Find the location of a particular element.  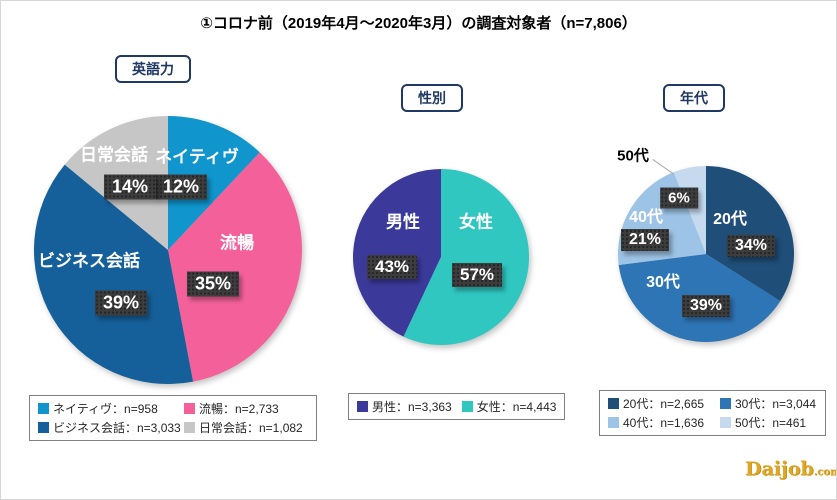

legend-item: 男性：n=3,363 is located at coordinates (404, 406).